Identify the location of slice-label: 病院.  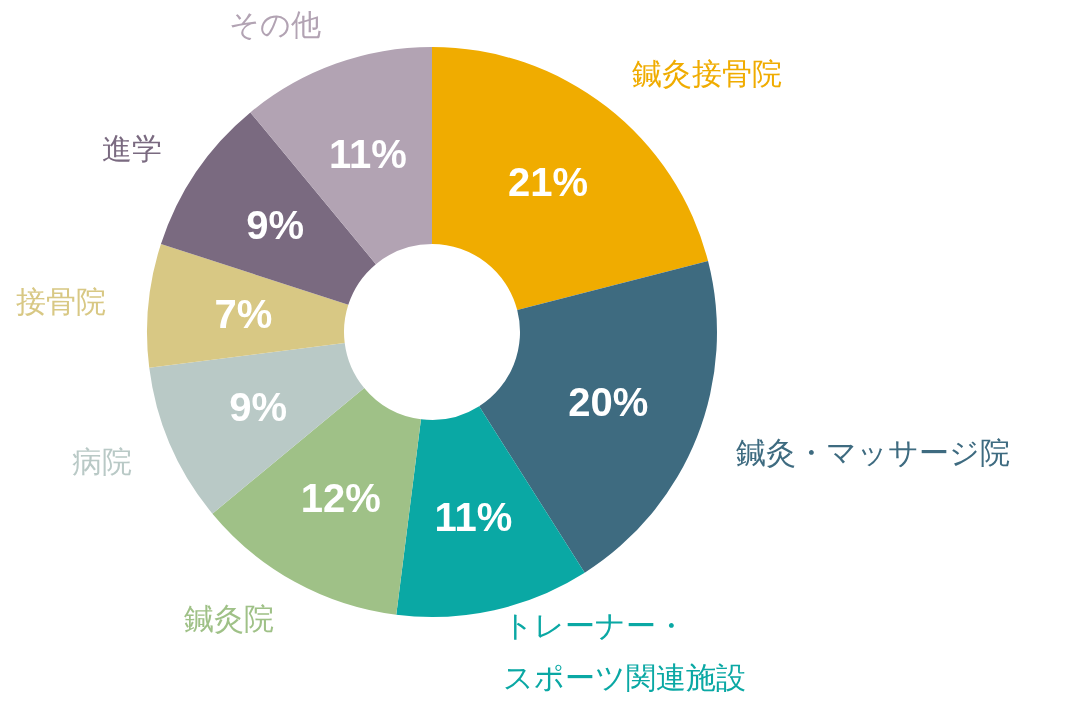
(101, 462).